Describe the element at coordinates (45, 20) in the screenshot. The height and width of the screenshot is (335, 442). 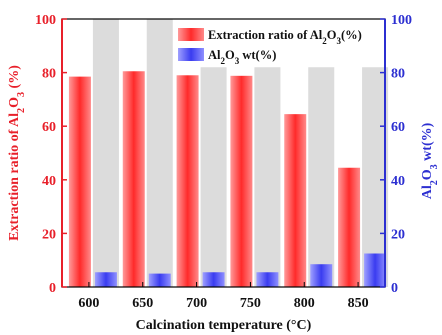
I see `left-tick-label: 100` at that location.